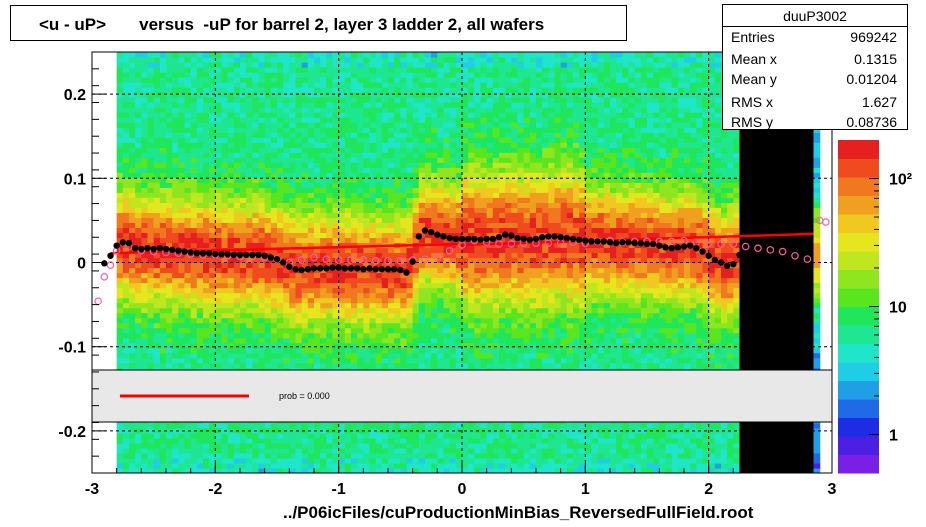 The height and width of the screenshot is (527, 926). Describe the element at coordinates (72, 348) in the screenshot. I see `y-tick-label: -0.1` at that location.